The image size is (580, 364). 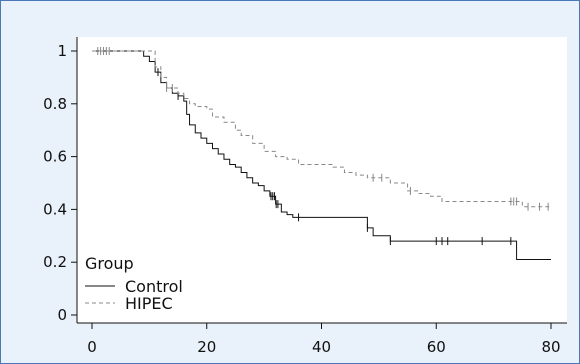 What do you see at coordinates (149, 303) in the screenshot?
I see `legend-label-hipec: HIPEC` at bounding box center [149, 303].